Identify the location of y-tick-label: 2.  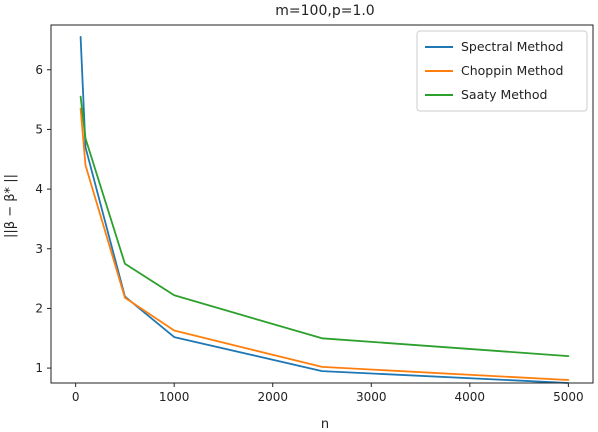
(39, 308).